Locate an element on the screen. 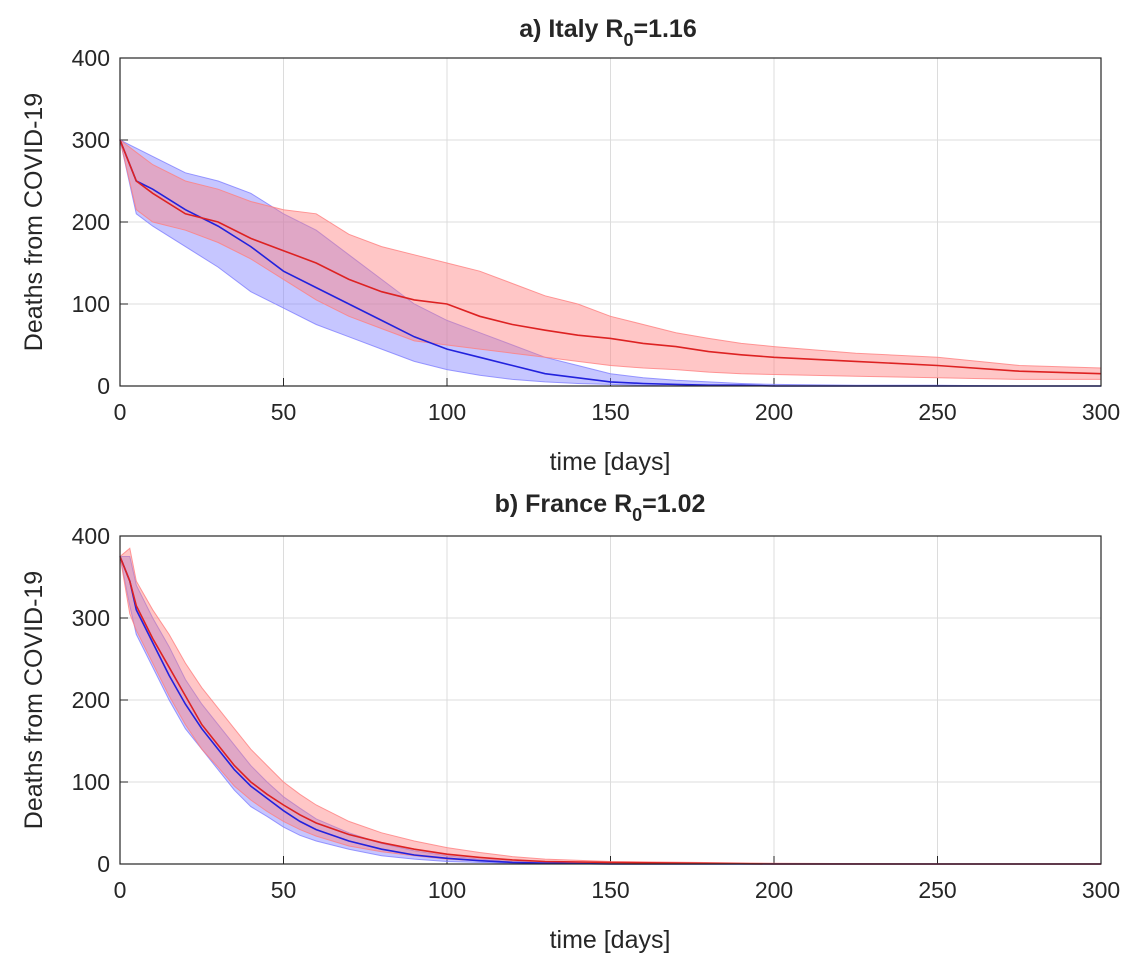 The image size is (1146, 968). panel-a-ytick-labels: 0 100 200 300 400 is located at coordinates (91, 222).